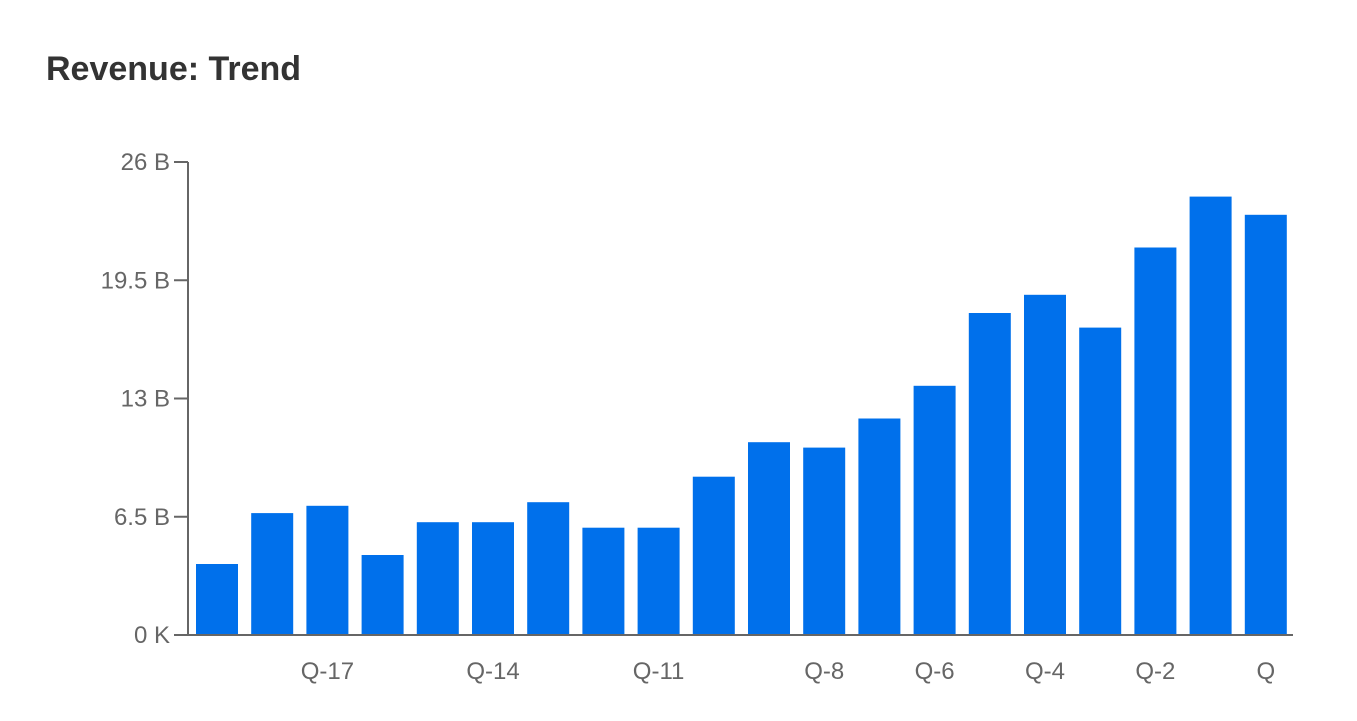  Describe the element at coordinates (740, 659) in the screenshot. I see `x-axis: Q-17 Q-14 Q-11 Q-8 Q-6 Q-4 Q-2 Q` at that location.